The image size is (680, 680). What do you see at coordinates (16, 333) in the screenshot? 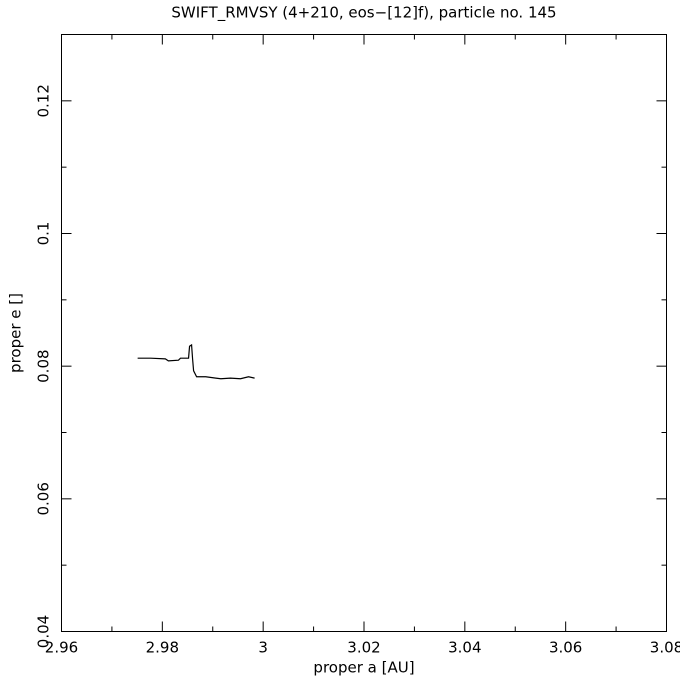
I see `y-axis-label: proper e []` at bounding box center [16, 333].